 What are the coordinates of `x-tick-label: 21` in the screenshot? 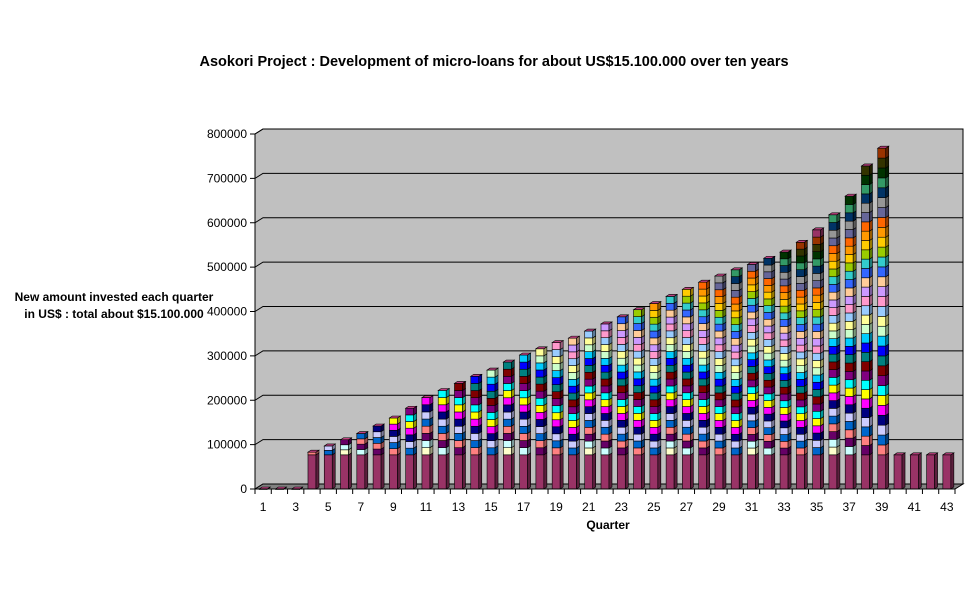 It's located at (589, 507).